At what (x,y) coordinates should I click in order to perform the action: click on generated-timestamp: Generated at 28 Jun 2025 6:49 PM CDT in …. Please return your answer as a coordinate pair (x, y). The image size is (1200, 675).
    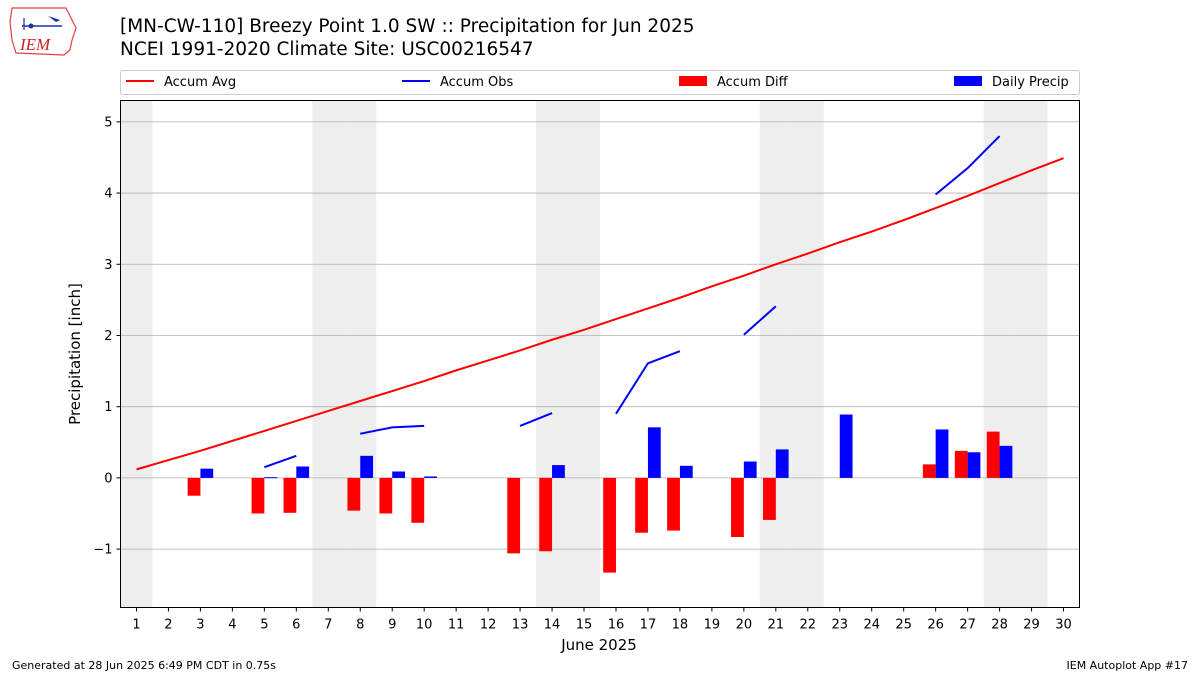
    Looking at the image, I should click on (144, 665).